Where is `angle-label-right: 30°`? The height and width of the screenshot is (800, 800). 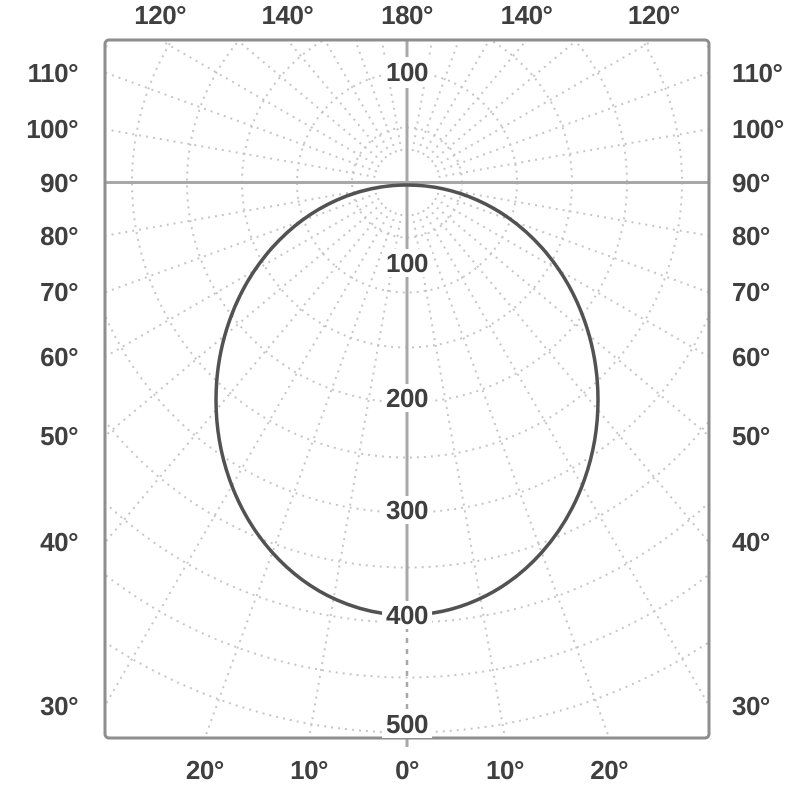
angle-label-right: 30° is located at coordinates (751, 705).